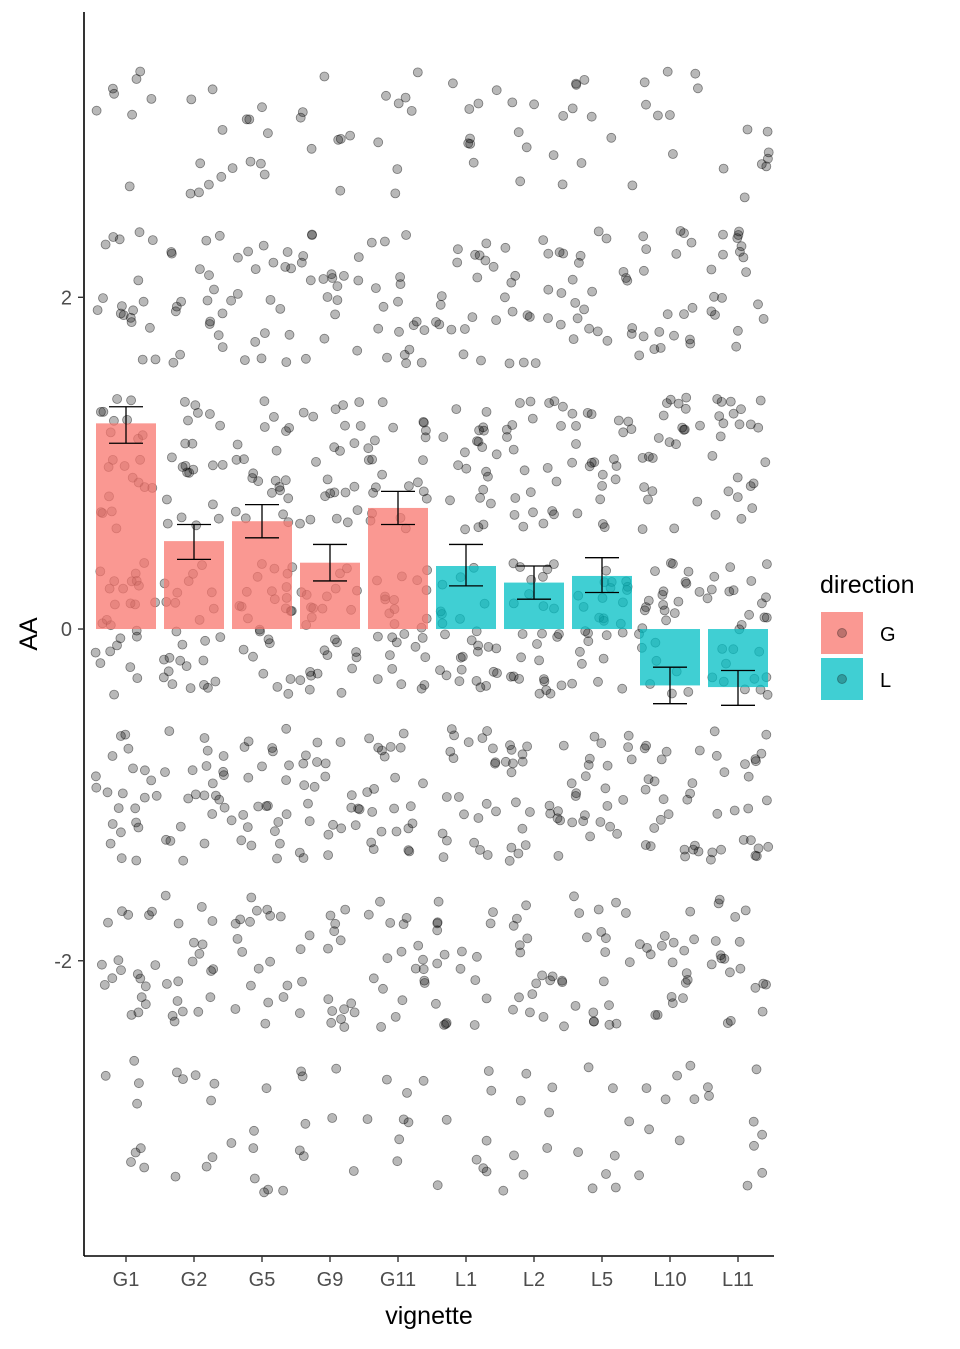 The image size is (960, 1349). I want to click on legend-point-icon, so click(842, 633).